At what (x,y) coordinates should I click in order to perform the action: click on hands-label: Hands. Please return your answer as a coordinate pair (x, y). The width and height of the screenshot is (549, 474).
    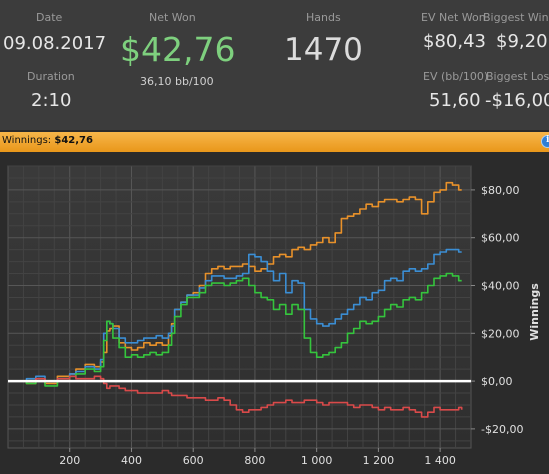
    Looking at the image, I should click on (323, 17).